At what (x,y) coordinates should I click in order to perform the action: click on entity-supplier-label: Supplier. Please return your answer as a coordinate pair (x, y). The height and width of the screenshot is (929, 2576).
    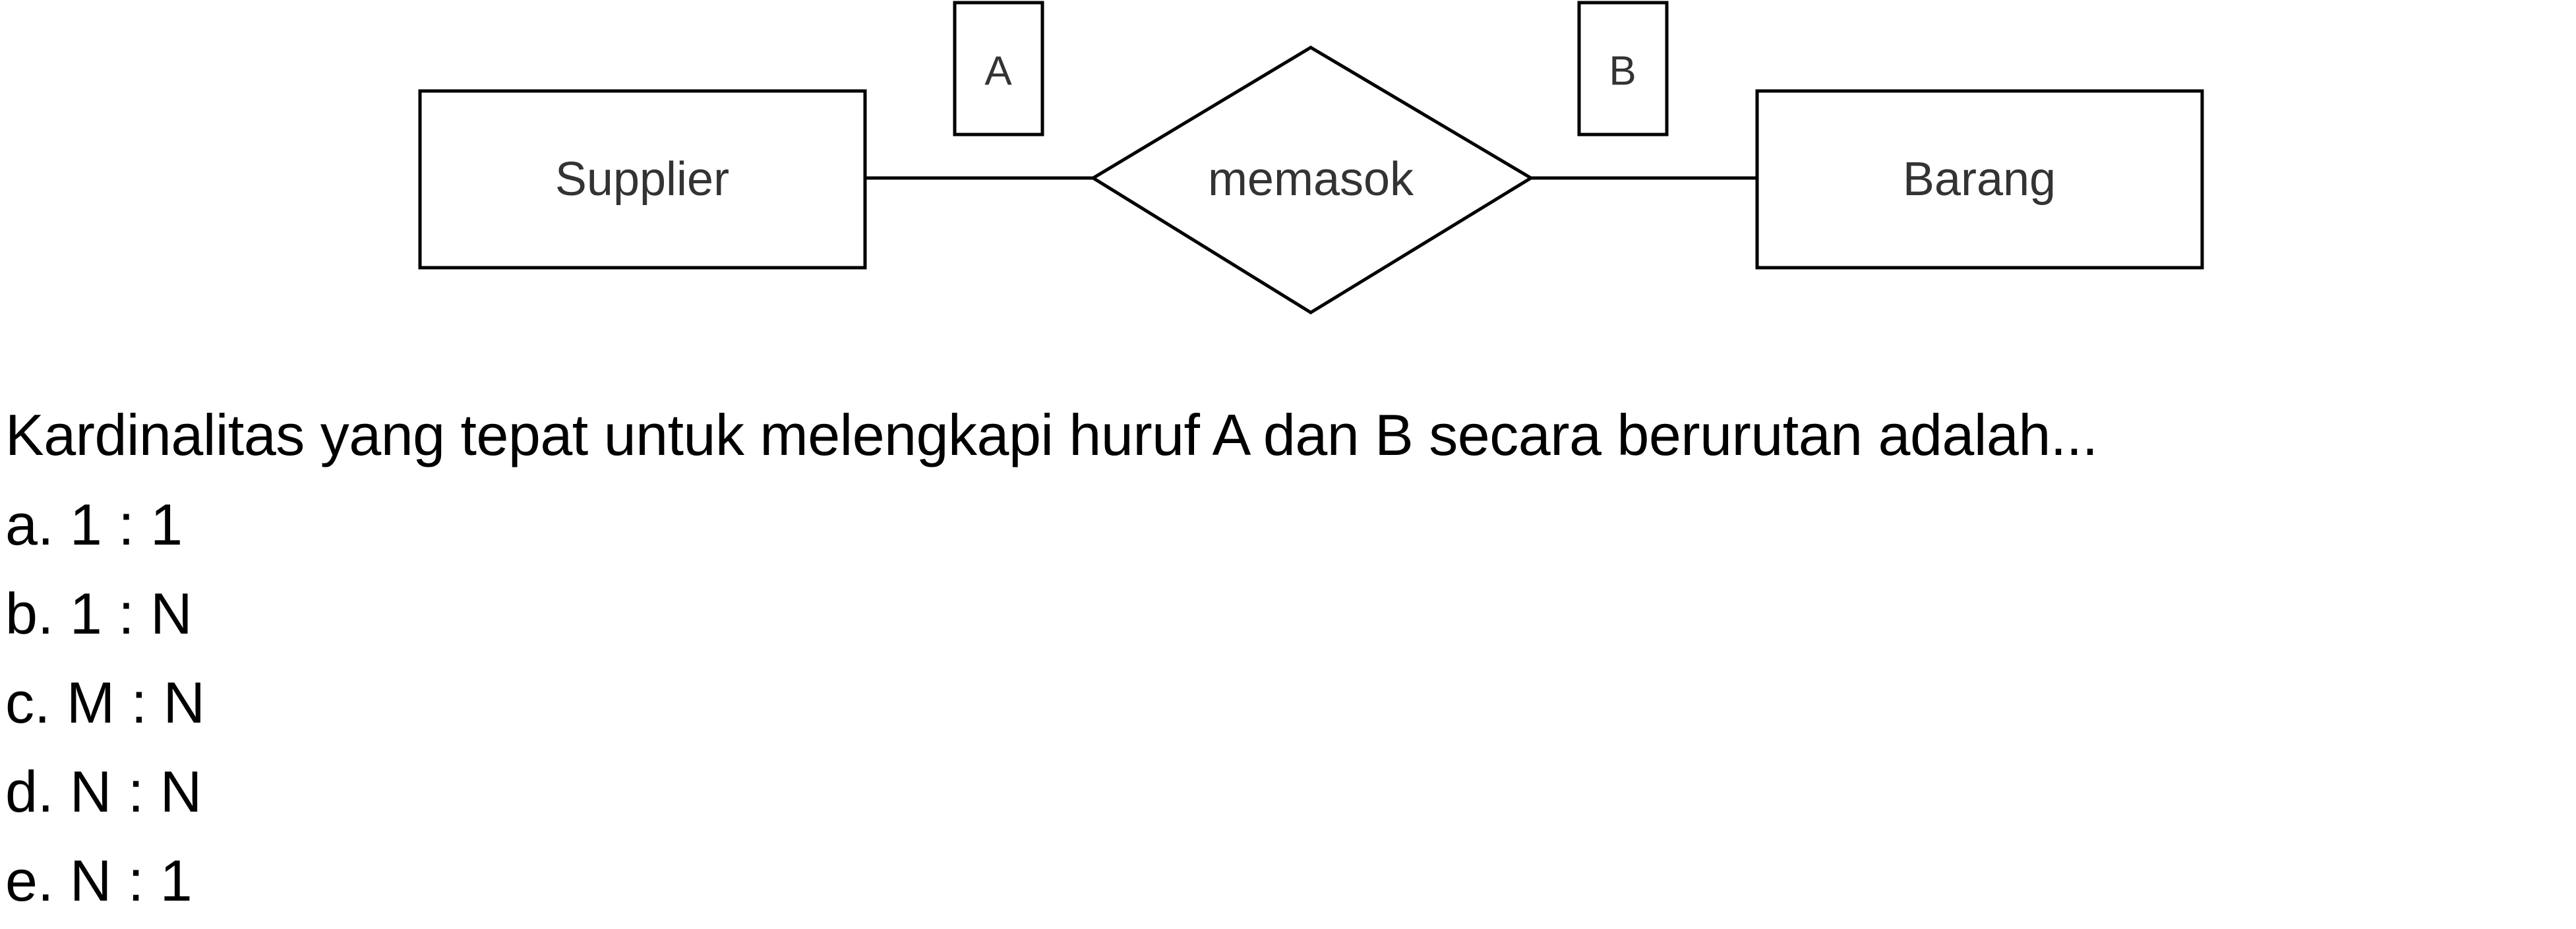
    Looking at the image, I should click on (642, 179).